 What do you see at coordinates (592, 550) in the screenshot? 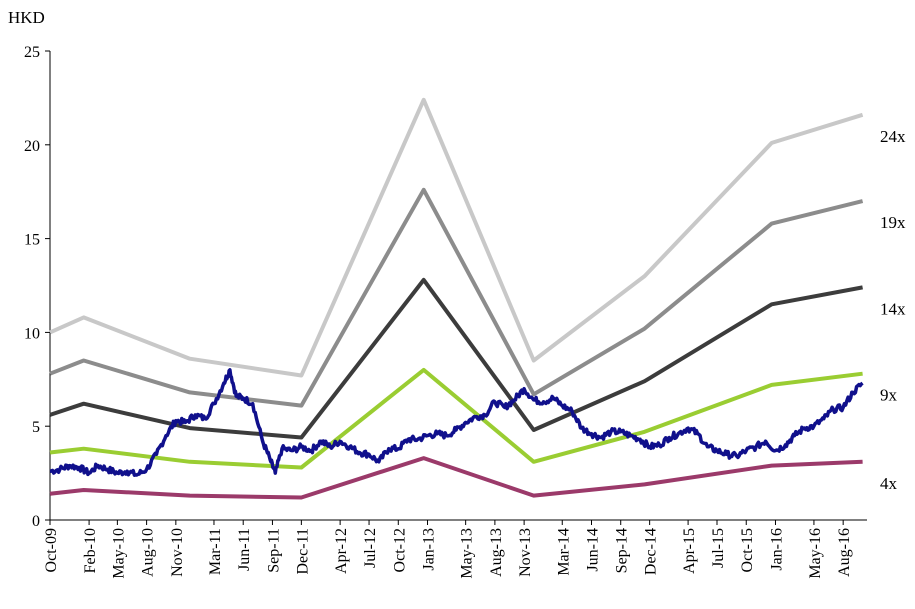
I see `x-tick-label: Jun-14` at bounding box center [592, 550].